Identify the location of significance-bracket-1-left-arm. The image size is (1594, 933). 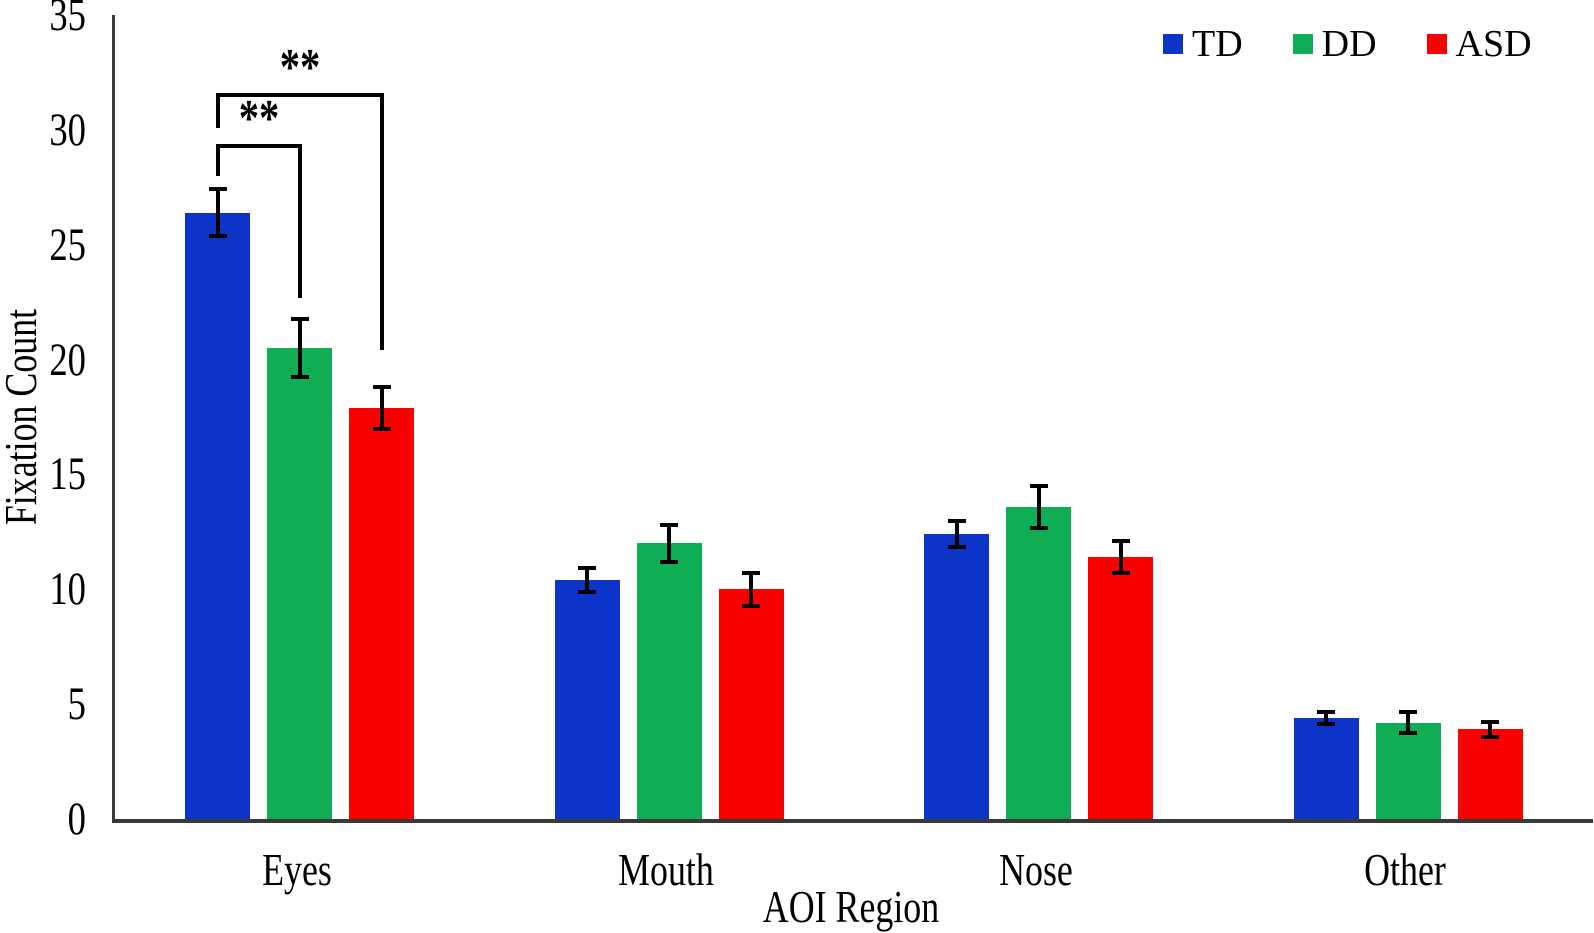
(217, 159).